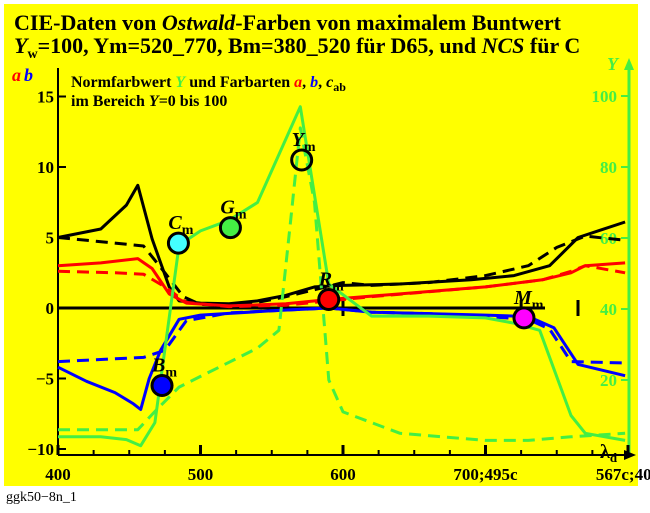 The width and height of the screenshot is (650, 513). Describe the element at coordinates (199, 22) in the screenshot. I see `title-ostwald: Ostwald` at that location.